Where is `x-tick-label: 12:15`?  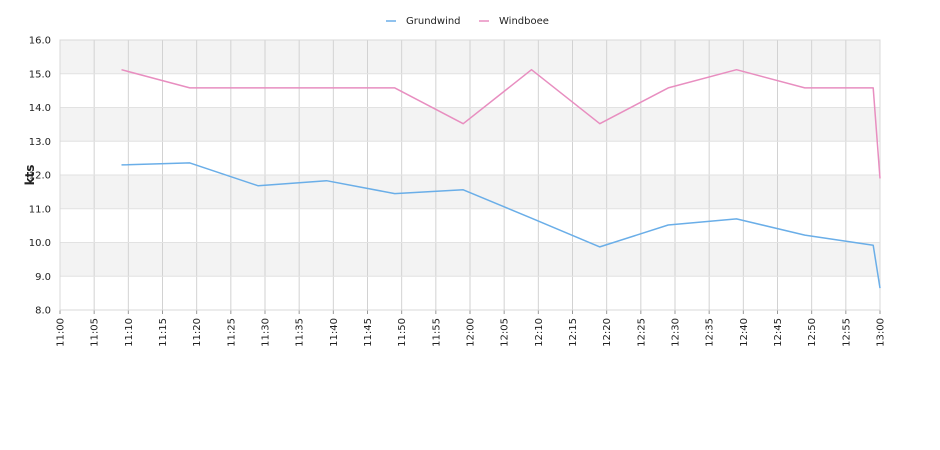 x-tick-label: 12:15 is located at coordinates (573, 332).